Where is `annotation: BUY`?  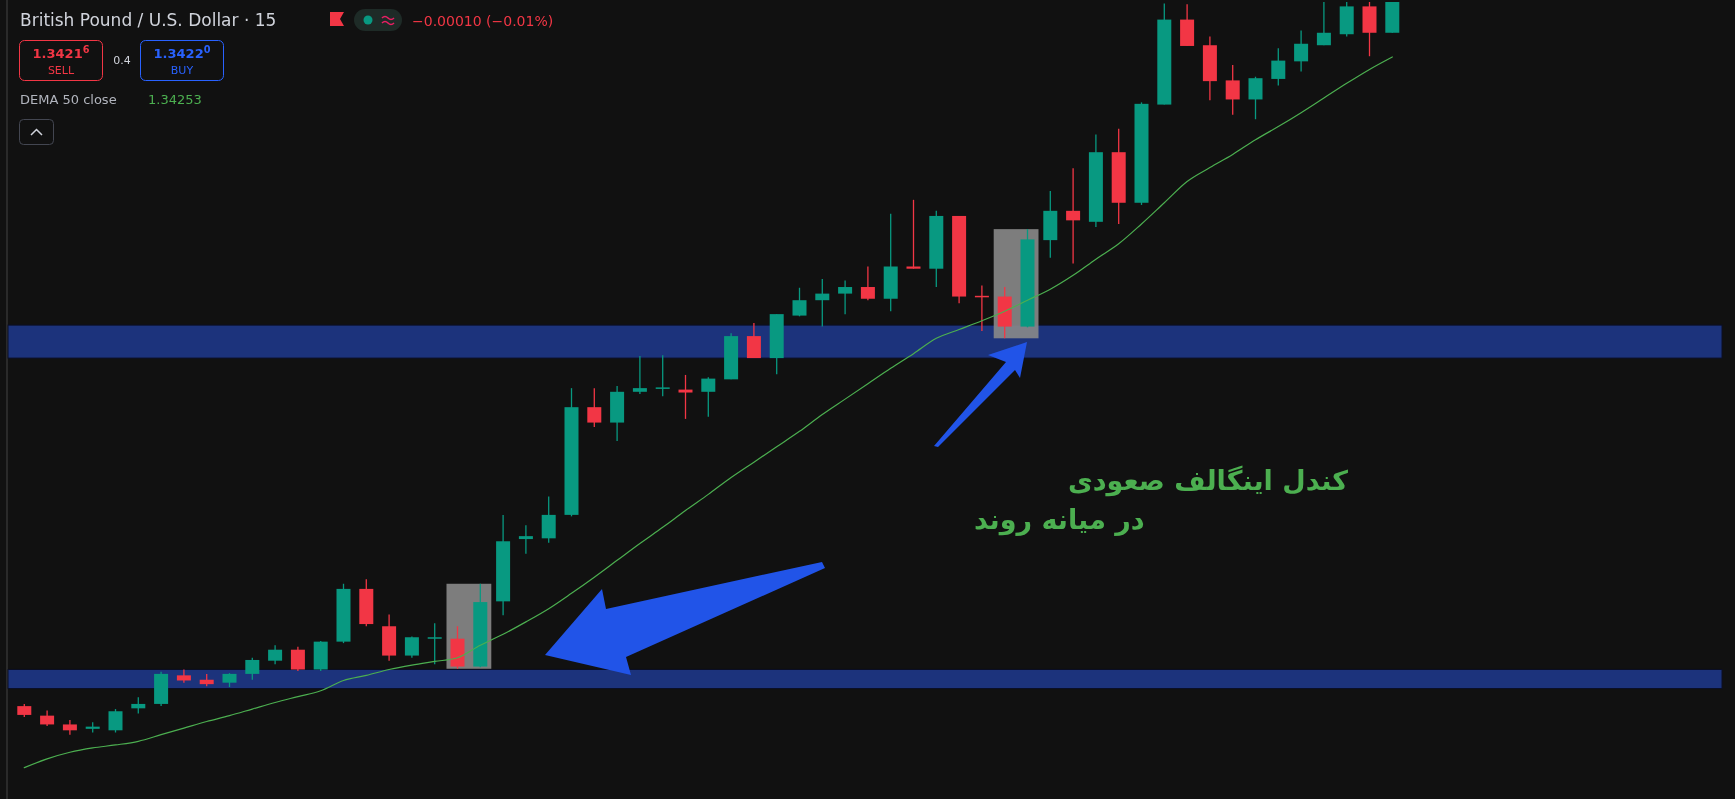 annotation: BUY is located at coordinates (182, 70).